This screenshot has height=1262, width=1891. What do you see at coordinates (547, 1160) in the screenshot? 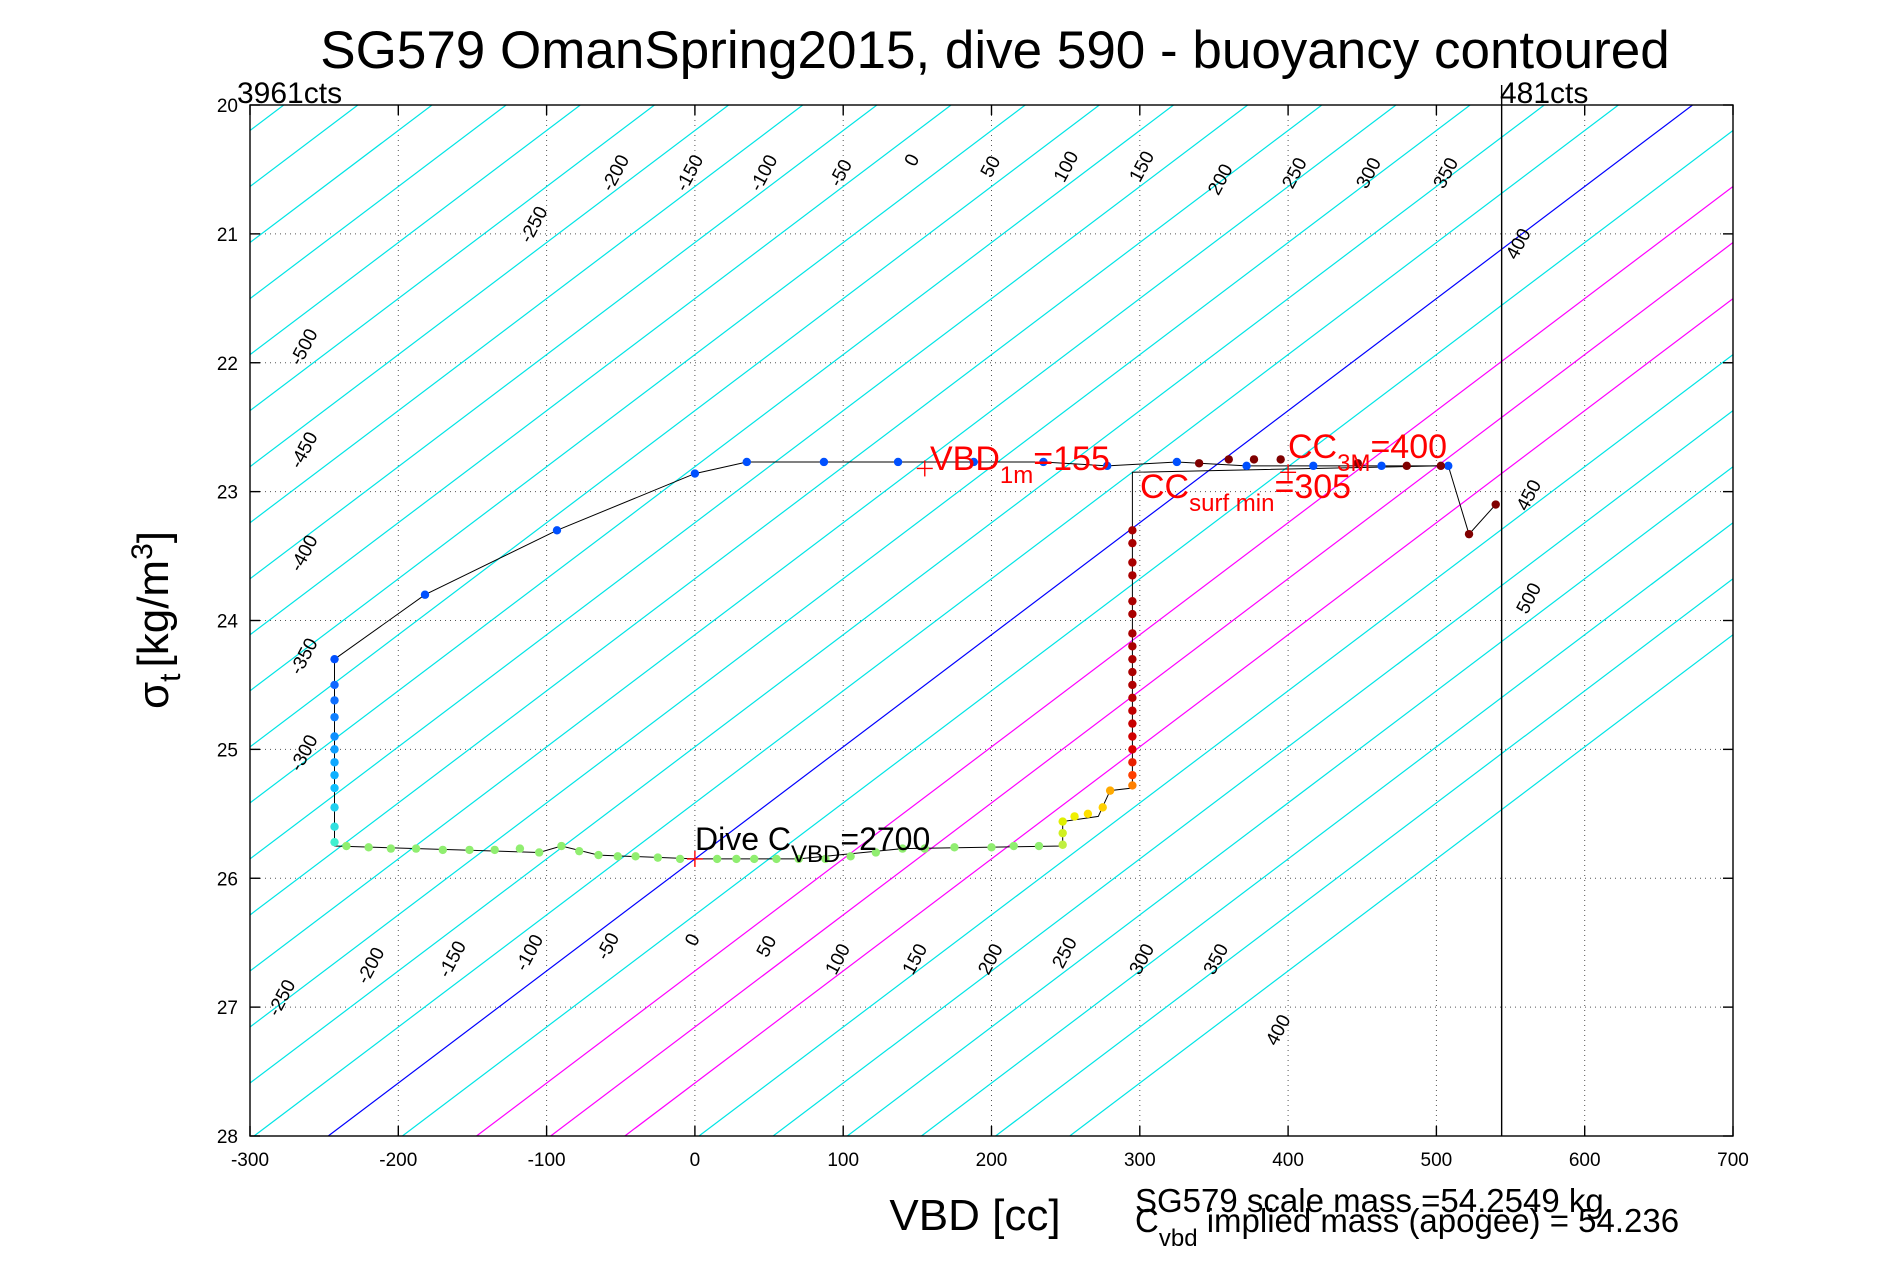
I see `x-tick-label: -100` at bounding box center [547, 1160].